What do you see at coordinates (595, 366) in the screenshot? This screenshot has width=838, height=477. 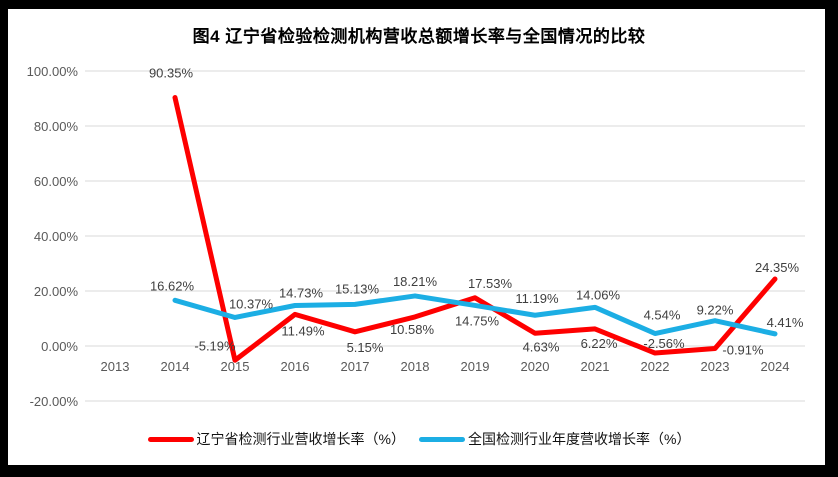 I see `x-axis-tick-label: 2021` at bounding box center [595, 366].